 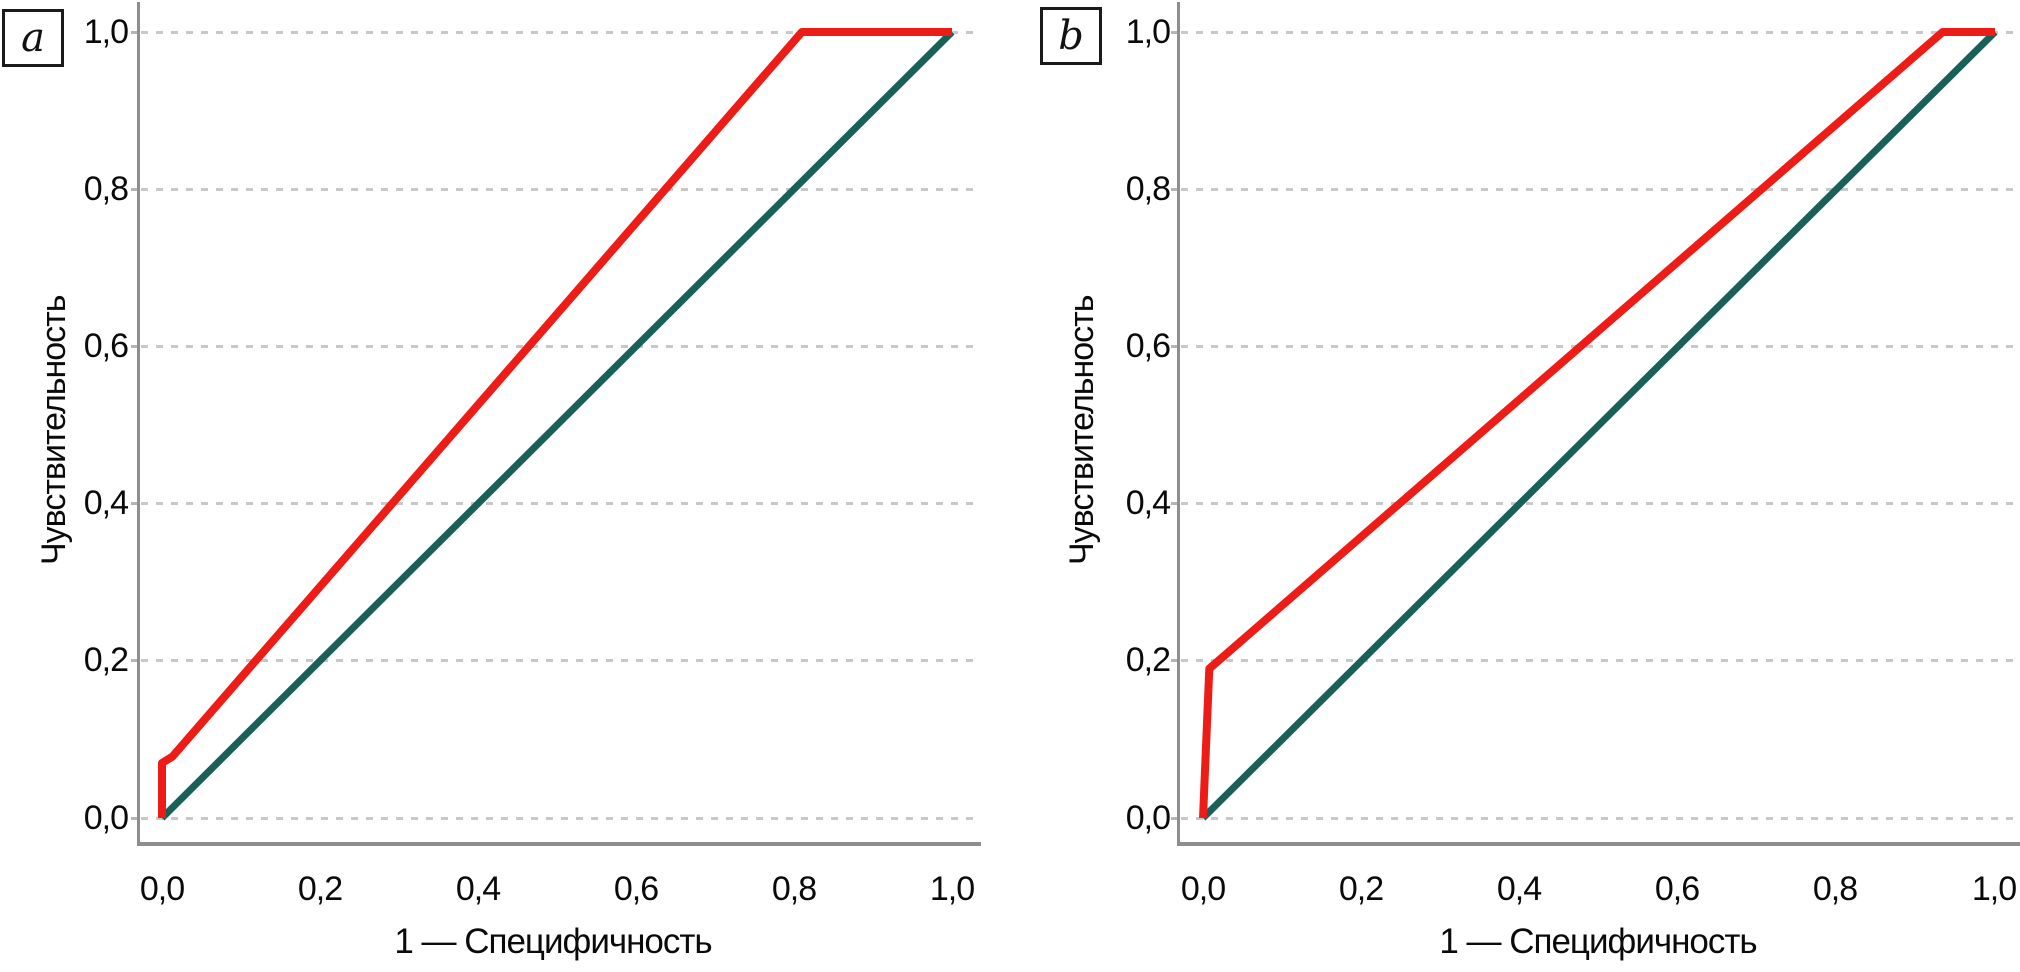 I want to click on panel-label-b: b, so click(x=1071, y=36).